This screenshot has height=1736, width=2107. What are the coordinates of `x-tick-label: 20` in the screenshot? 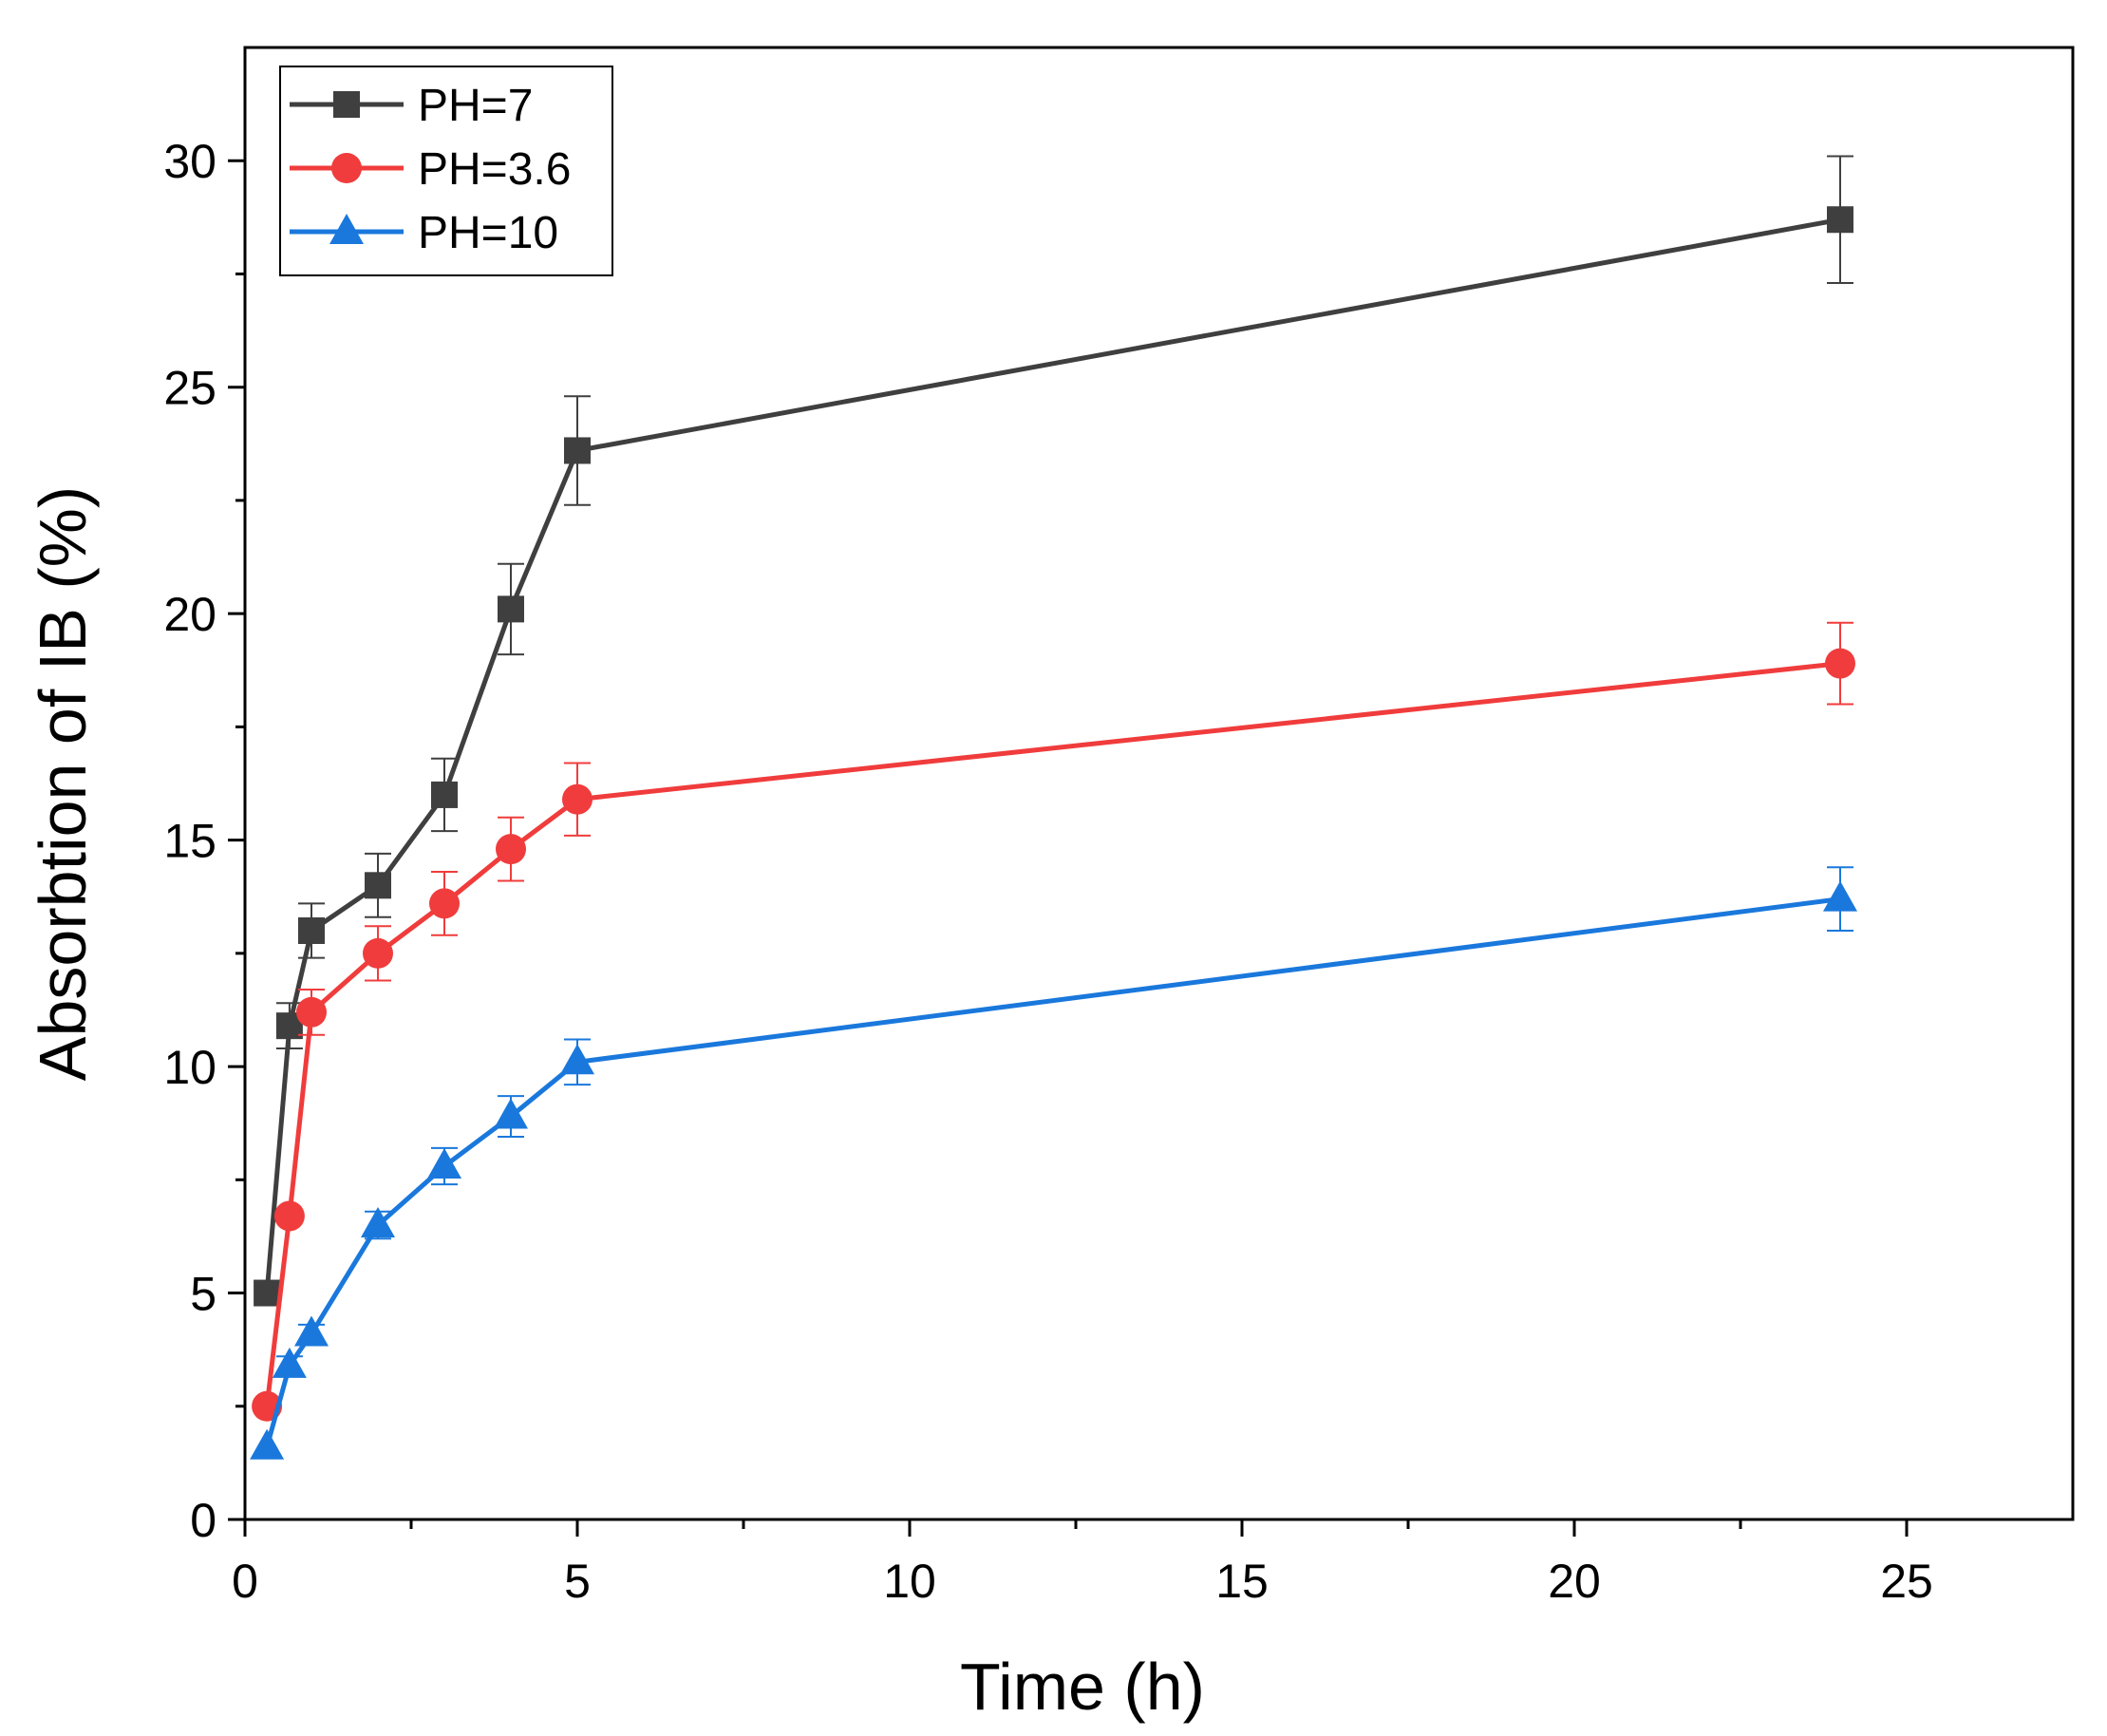 It's located at (1574, 1581).